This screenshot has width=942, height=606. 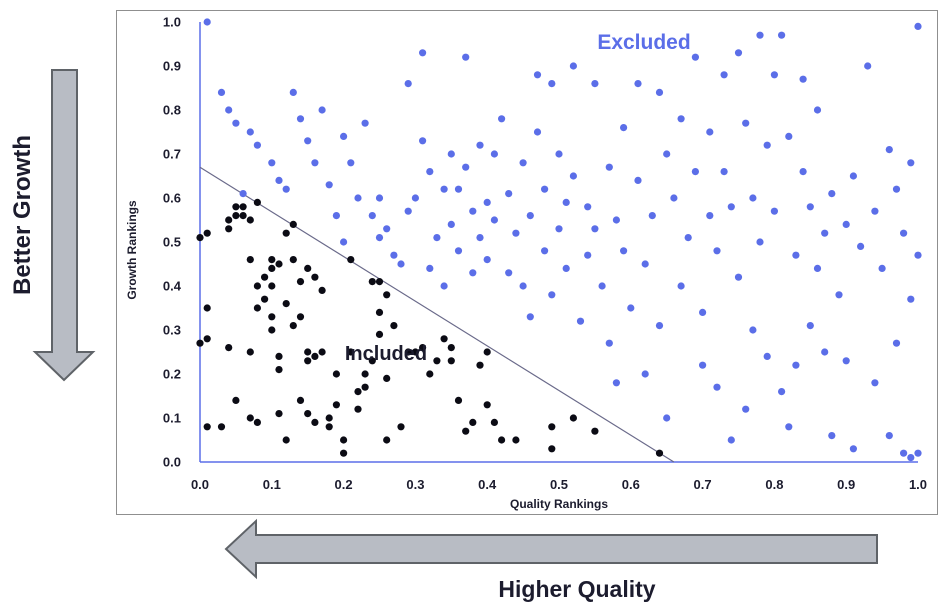 What do you see at coordinates (172, 418) in the screenshot?
I see `y-tick-label: 0.1` at bounding box center [172, 418].